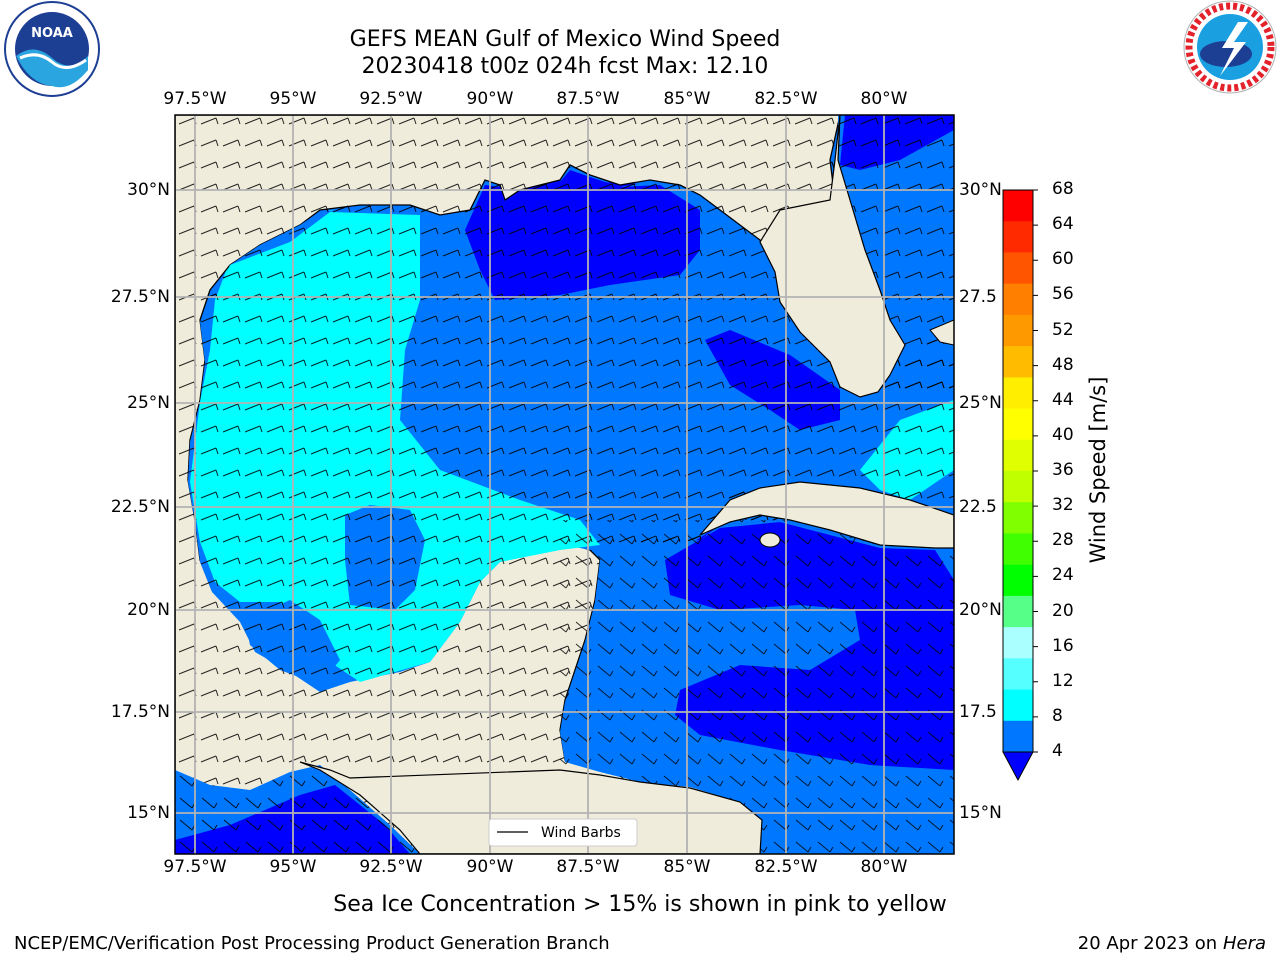 This screenshot has height=960, width=1280. What do you see at coordinates (884, 99) in the screenshot?
I see `lon-label-top-80: 80°W` at bounding box center [884, 99].